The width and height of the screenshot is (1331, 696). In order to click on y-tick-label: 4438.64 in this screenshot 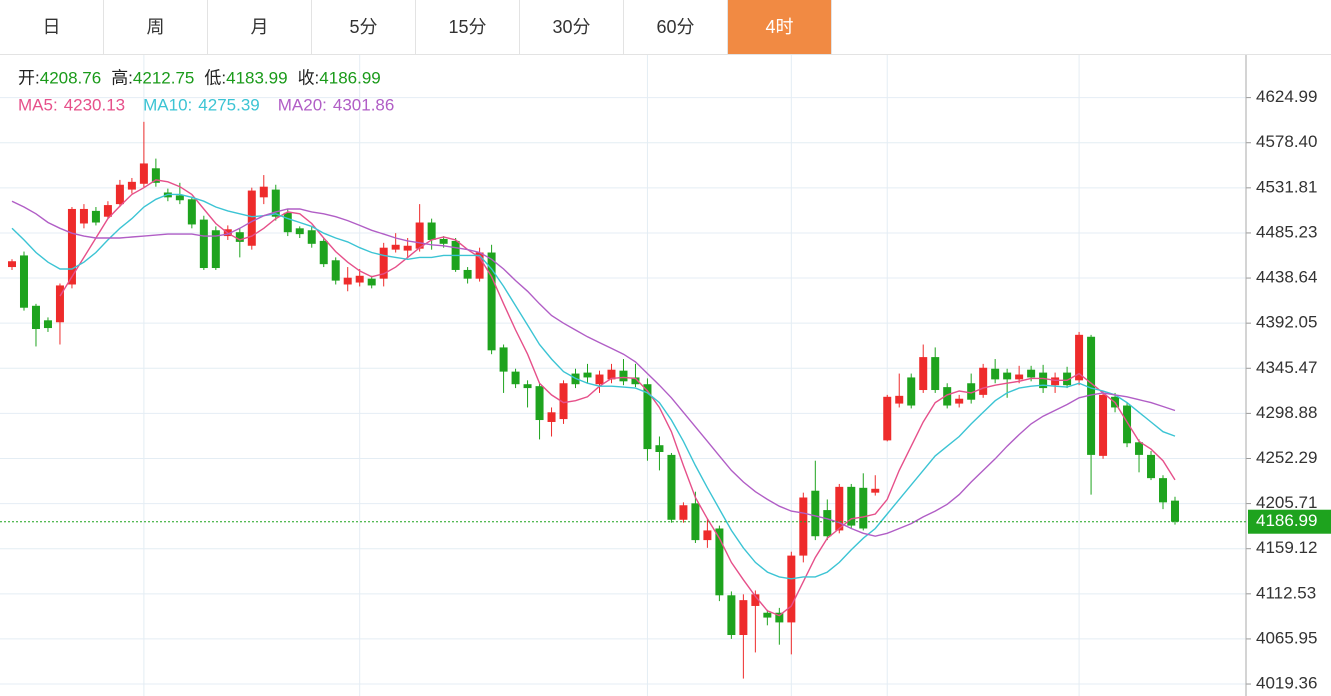, I will do `click(1286, 277)`.